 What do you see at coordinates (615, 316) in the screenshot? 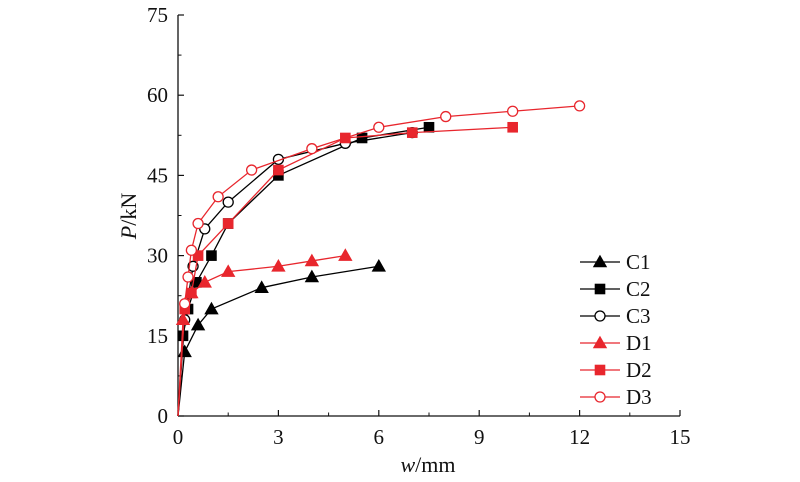
I see `legend-item-c3: C3` at bounding box center [615, 316].